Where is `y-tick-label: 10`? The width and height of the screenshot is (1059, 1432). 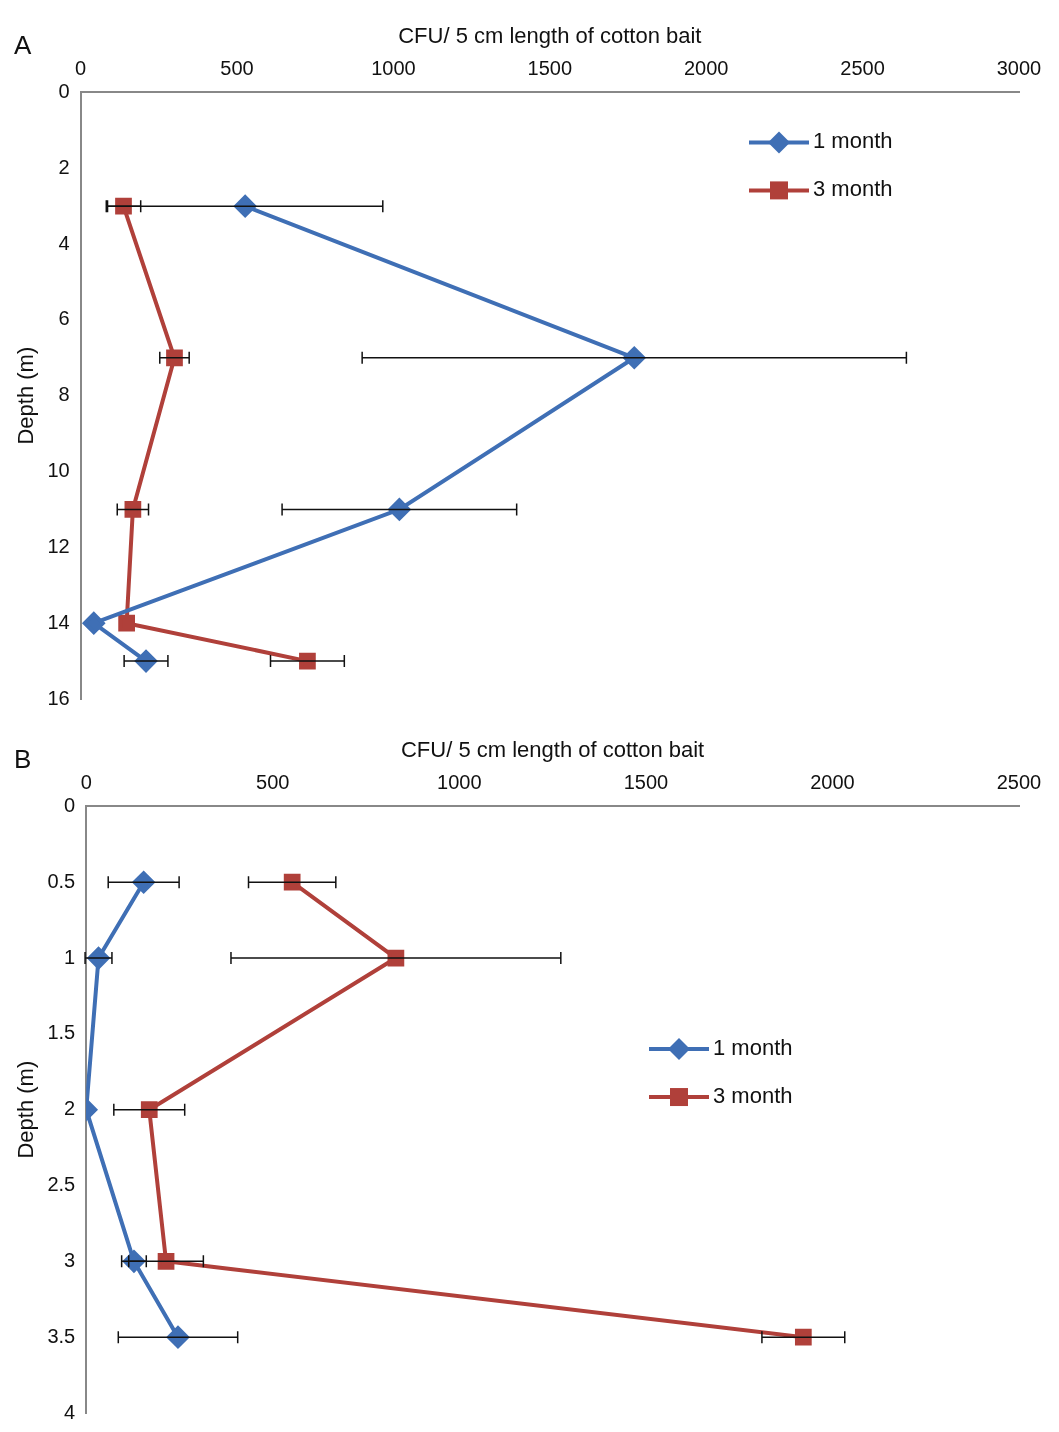
y-tick-label: 10 is located at coordinates (58, 470).